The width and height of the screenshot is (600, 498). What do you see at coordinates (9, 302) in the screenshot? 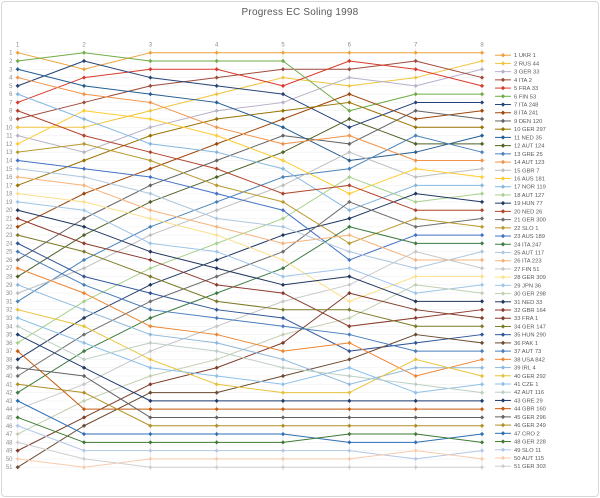
I see `y-axis-label: 31` at bounding box center [9, 302].